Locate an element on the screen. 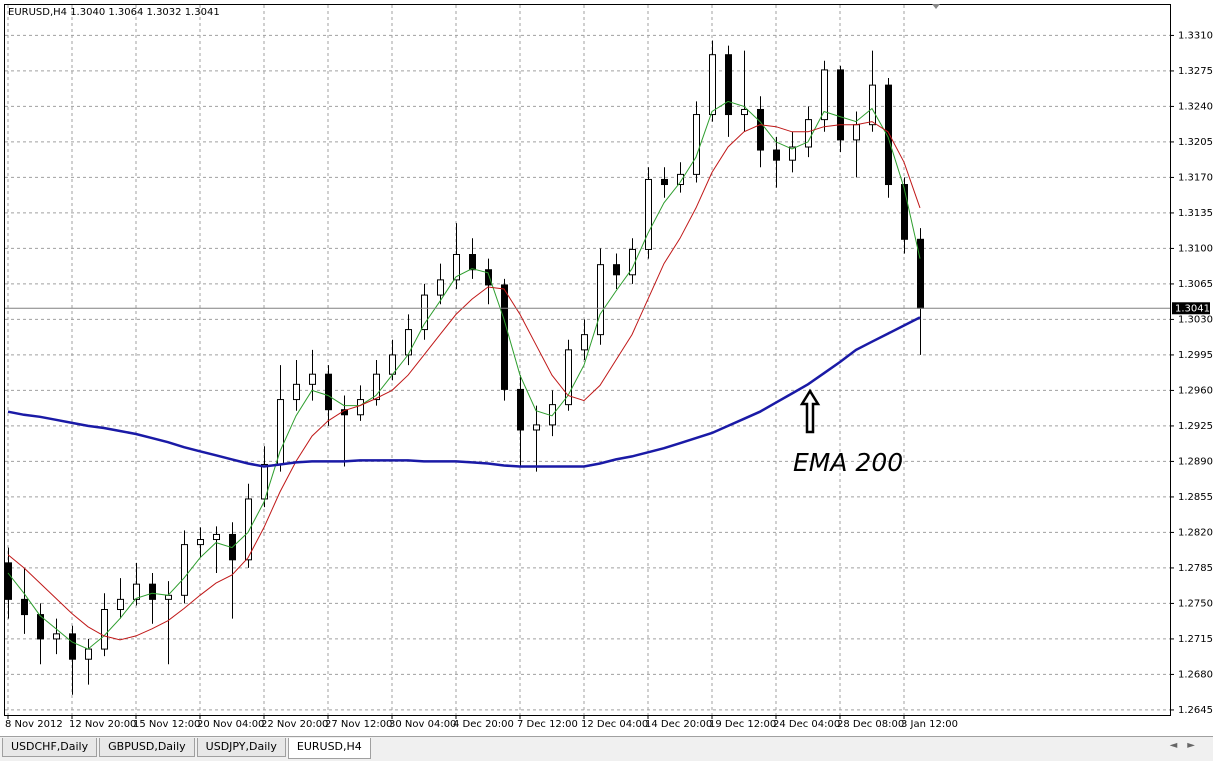  y-tick-label: 1.3240 is located at coordinates (1195, 106).